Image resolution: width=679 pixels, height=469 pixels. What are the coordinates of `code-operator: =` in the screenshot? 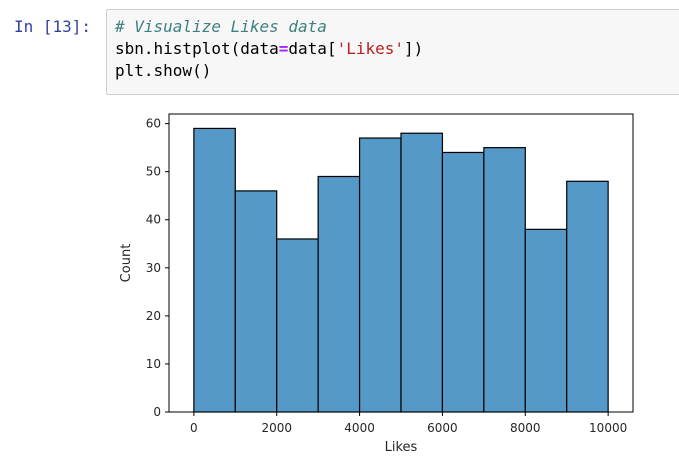 It's located at (283, 48).